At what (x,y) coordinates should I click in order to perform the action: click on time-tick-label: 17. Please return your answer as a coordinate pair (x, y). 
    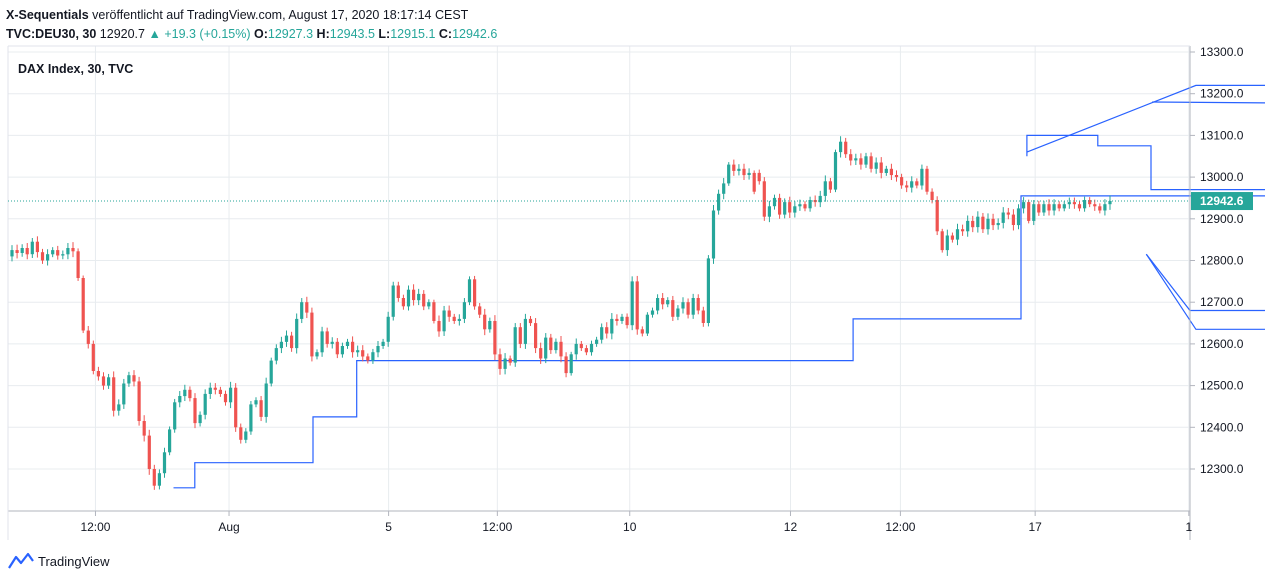
    Looking at the image, I should click on (1035, 527).